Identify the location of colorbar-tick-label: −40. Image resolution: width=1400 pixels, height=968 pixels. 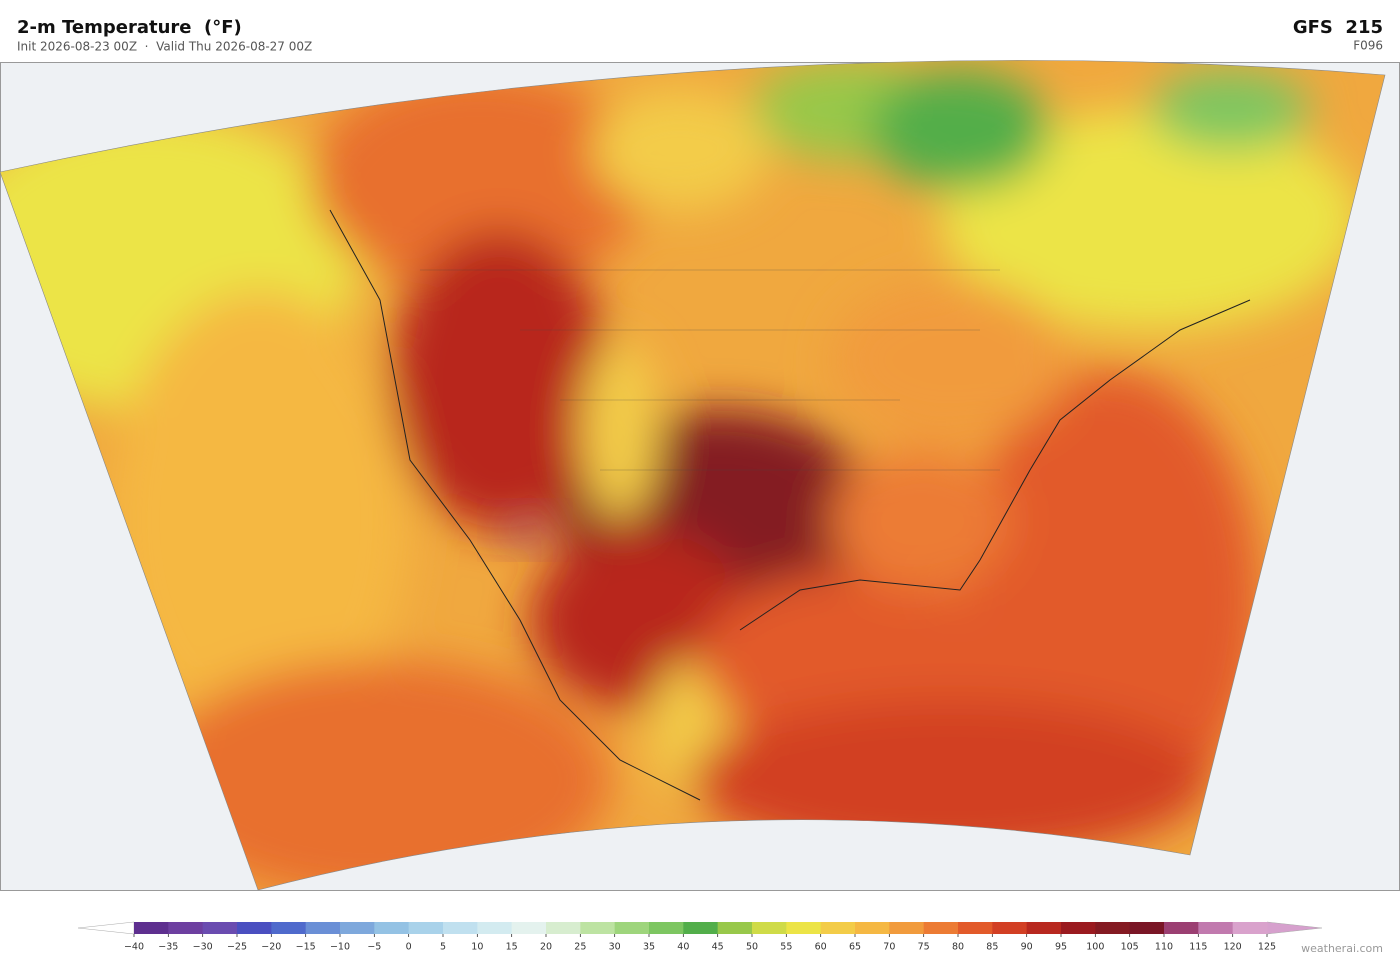
(134, 947).